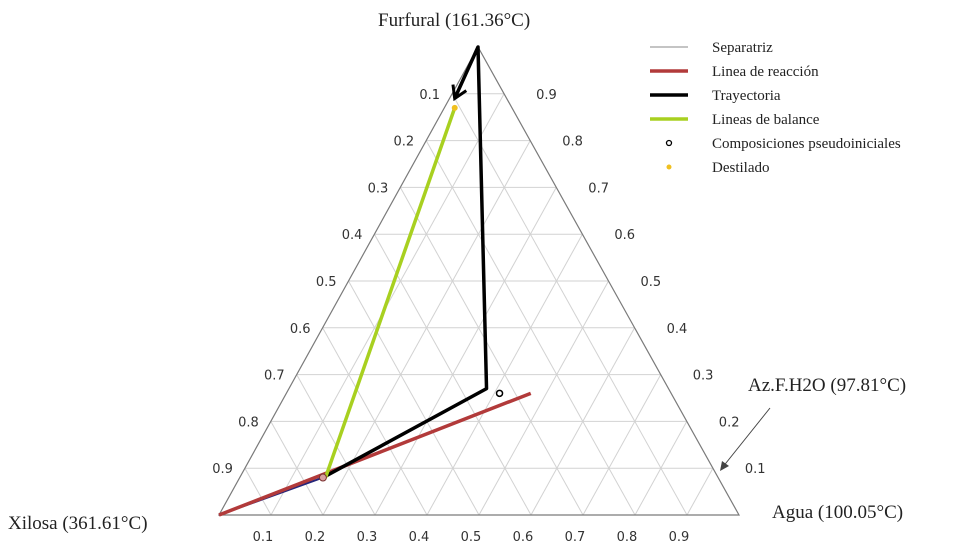  I want to click on tick-label-left: 0.4, so click(352, 235).